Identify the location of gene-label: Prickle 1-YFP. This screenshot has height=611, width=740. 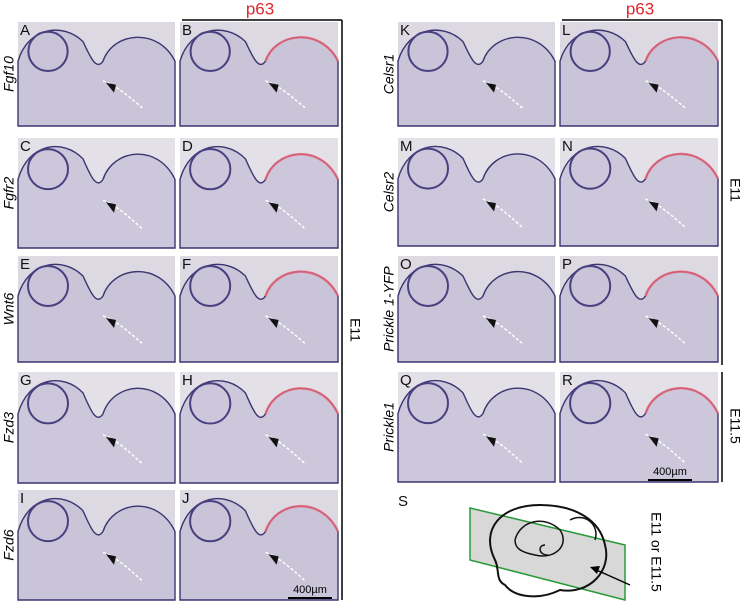
(389, 309).